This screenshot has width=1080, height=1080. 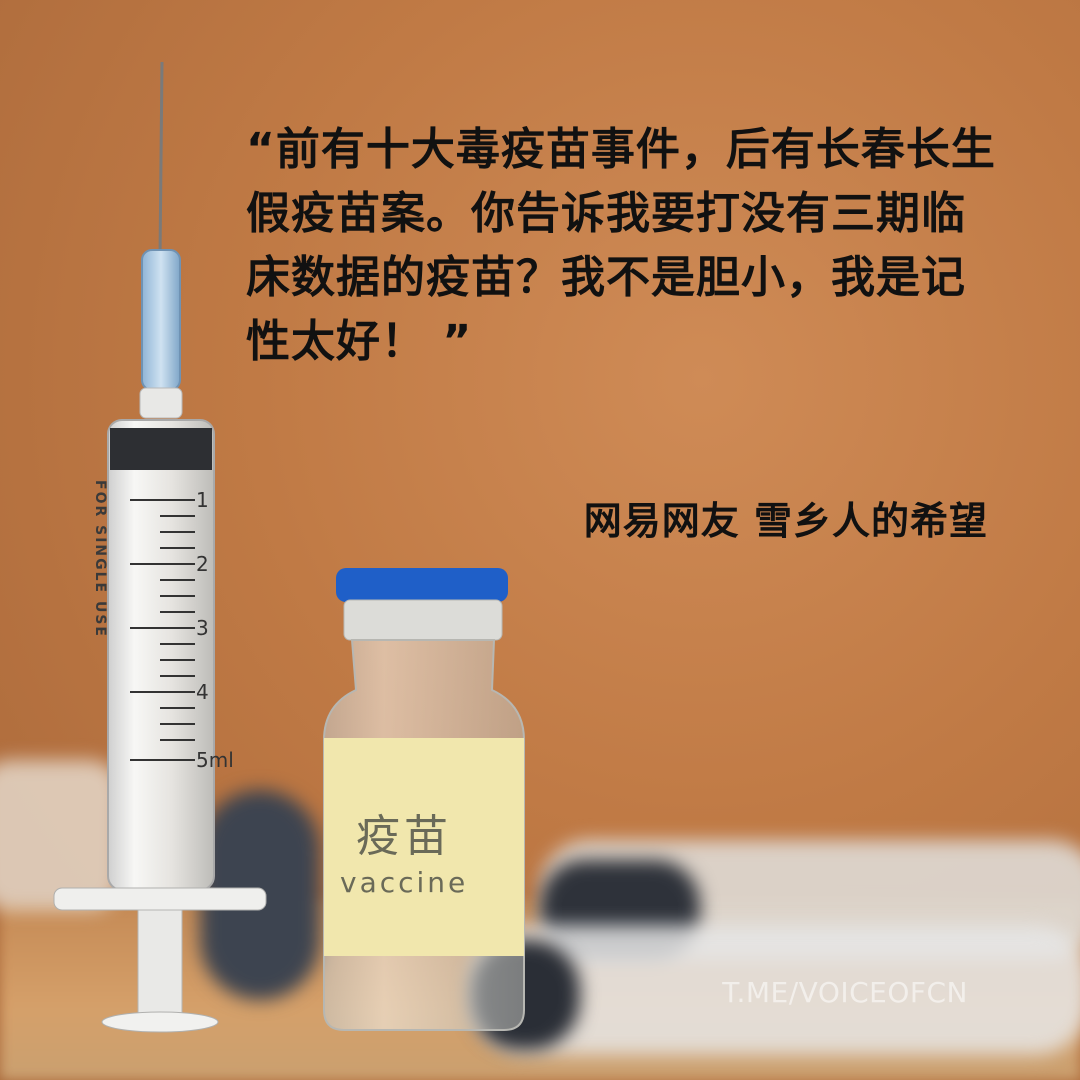 What do you see at coordinates (215, 760) in the screenshot?
I see `syringe-scale-5: 5ml` at bounding box center [215, 760].